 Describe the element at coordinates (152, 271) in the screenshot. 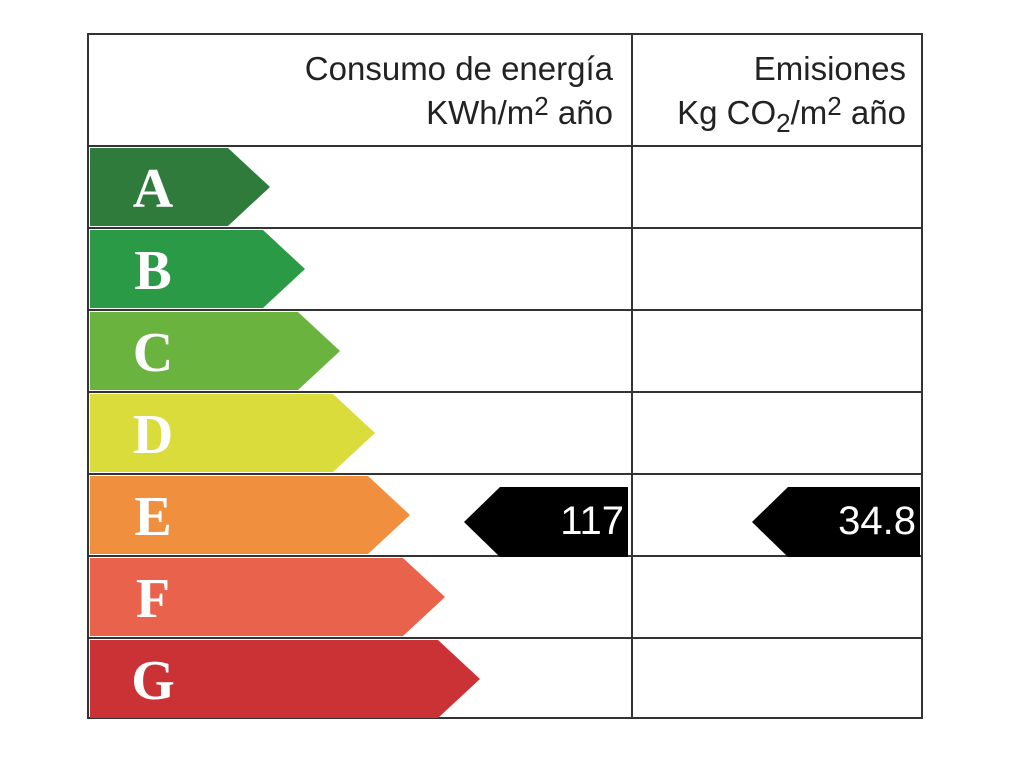

I see `rating-letter: B` at that location.